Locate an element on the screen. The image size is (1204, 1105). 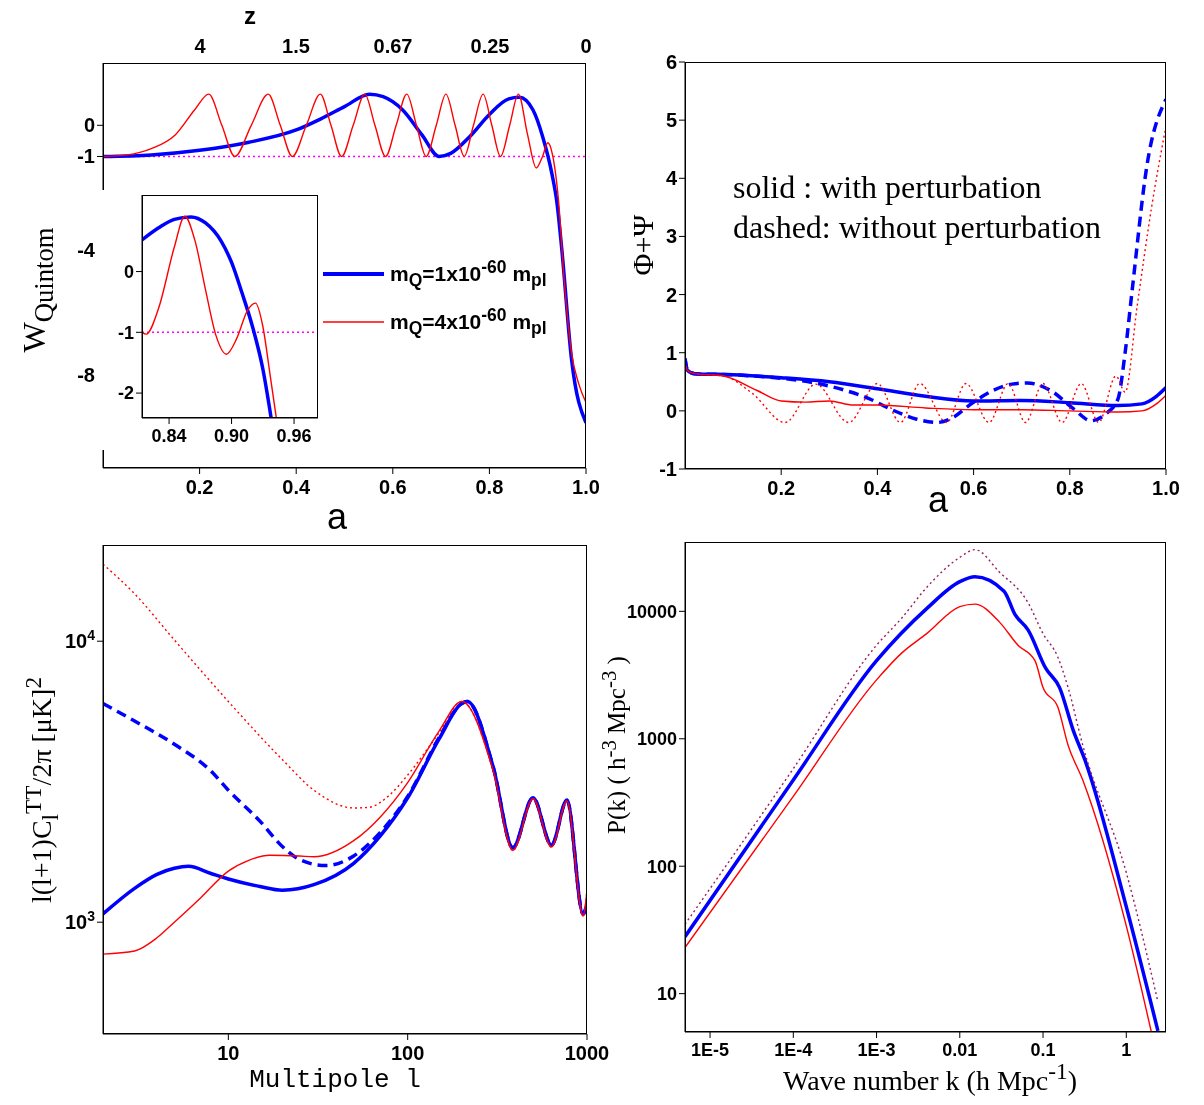
x-tick-label: 10 is located at coordinates (228, 1053).